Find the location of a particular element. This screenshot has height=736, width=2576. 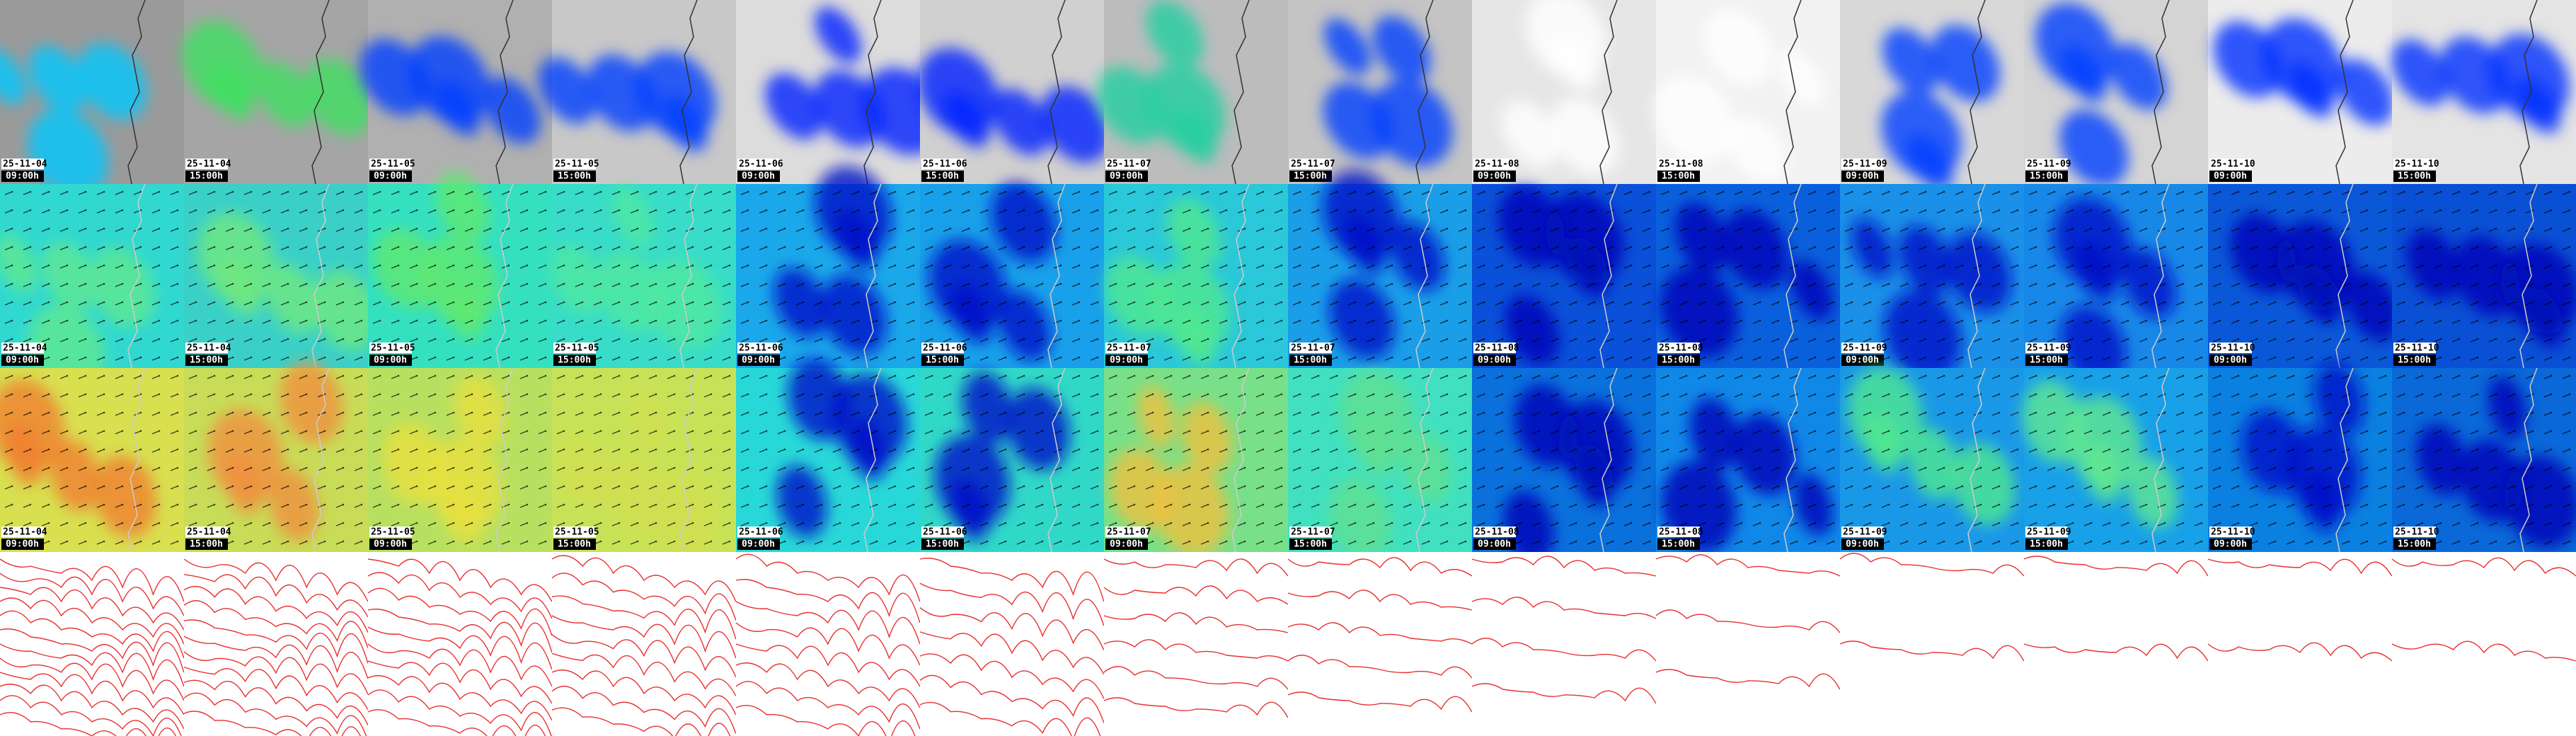

date-label: 25-11-04 is located at coordinates (209, 533).